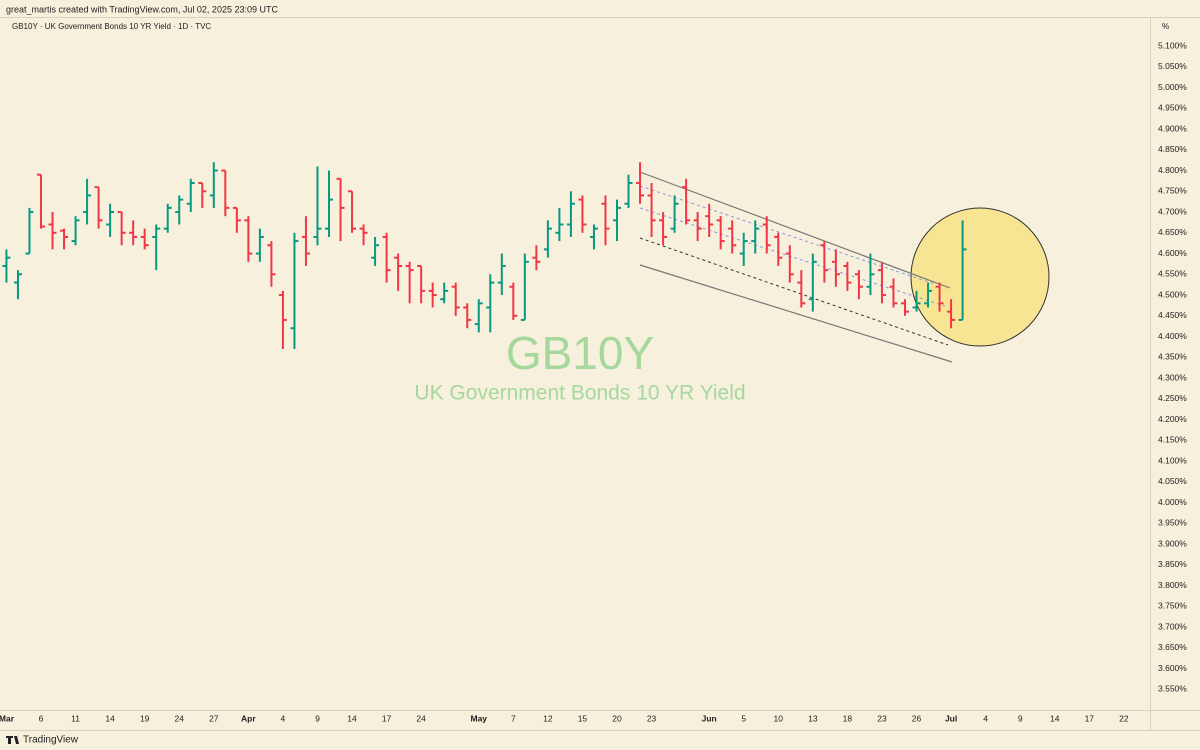 The image size is (1200, 750). Describe the element at coordinates (1172, 170) in the screenshot. I see `y-tick-label: 4.800%` at that location.